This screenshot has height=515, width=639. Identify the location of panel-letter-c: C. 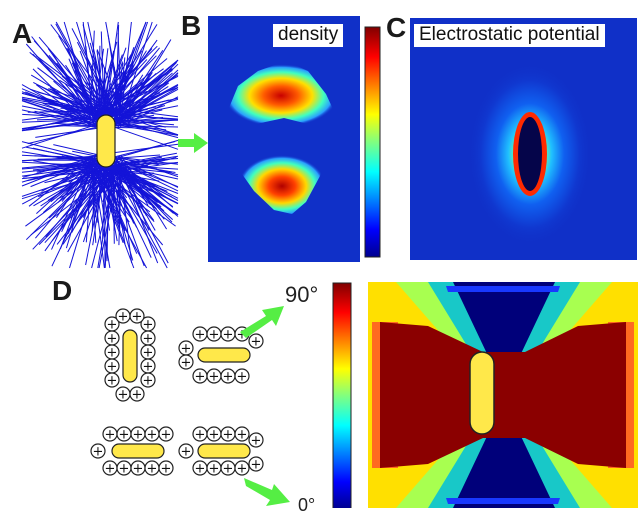
(396, 28).